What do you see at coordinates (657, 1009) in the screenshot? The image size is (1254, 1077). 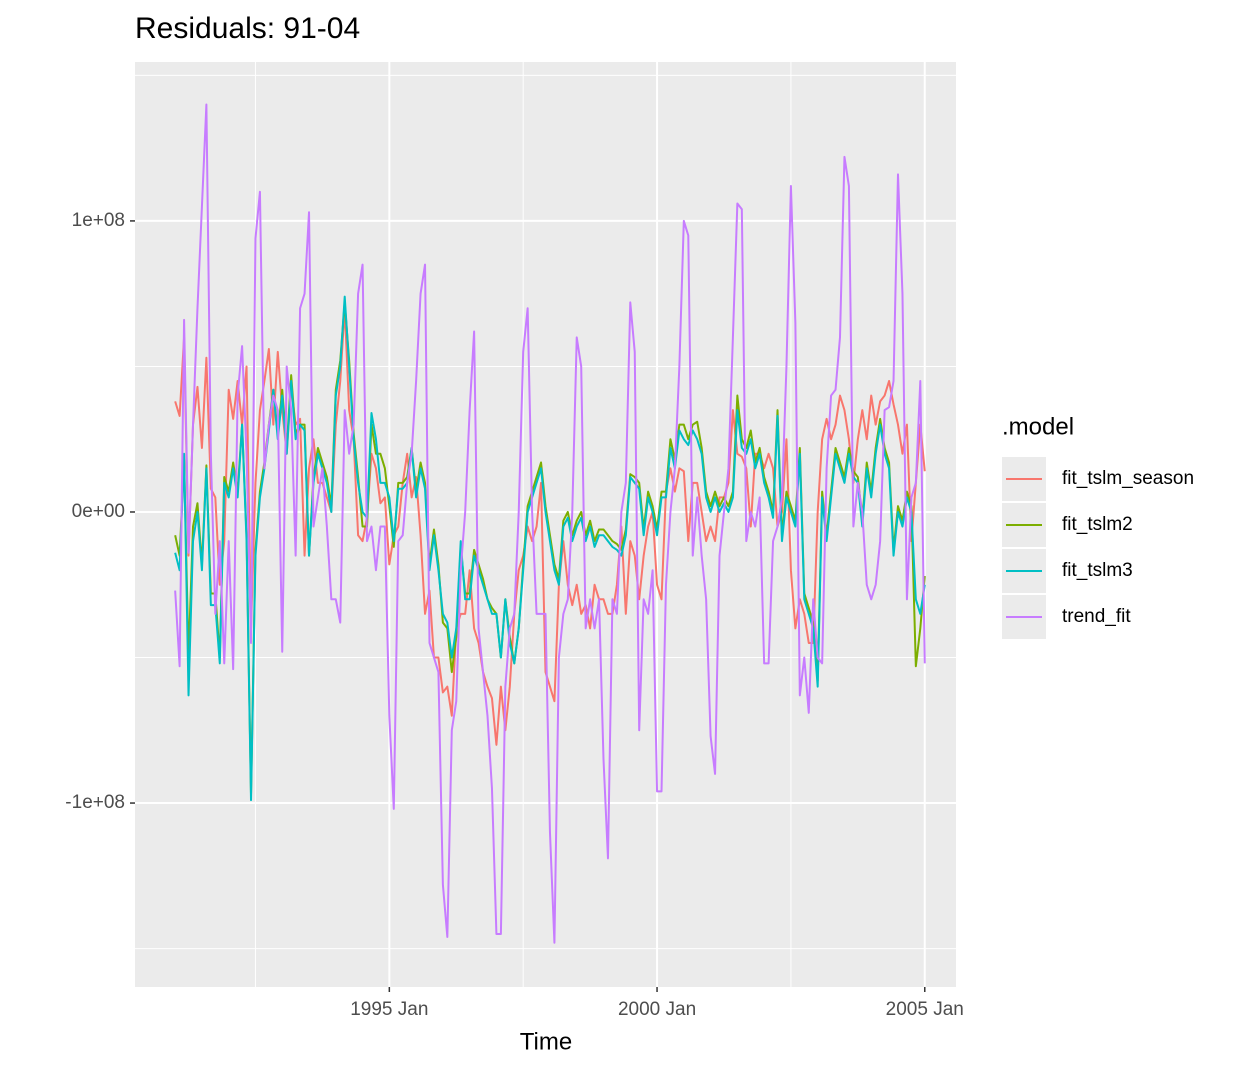 I see `x-tick-label: 2000 Jan` at bounding box center [657, 1009].